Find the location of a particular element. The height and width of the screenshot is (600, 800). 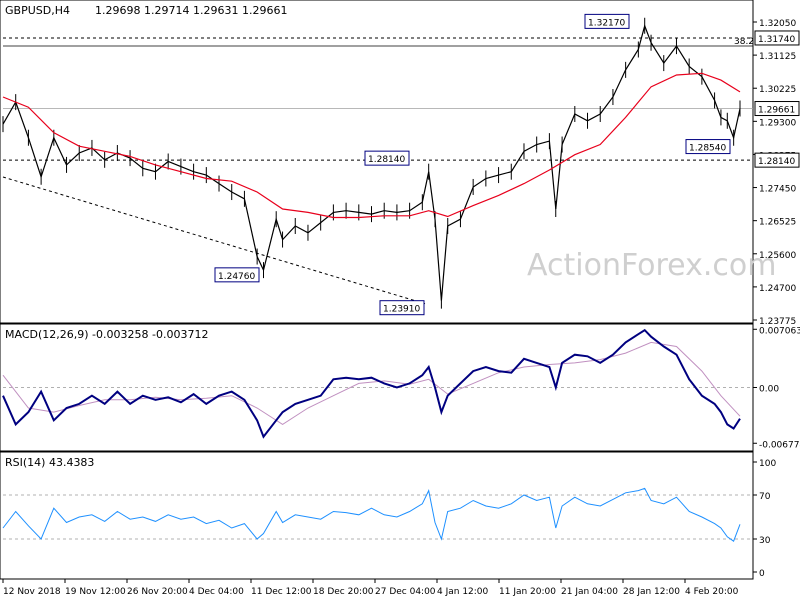

x-tick-label: 21 Jan 04:00 is located at coordinates (589, 592).